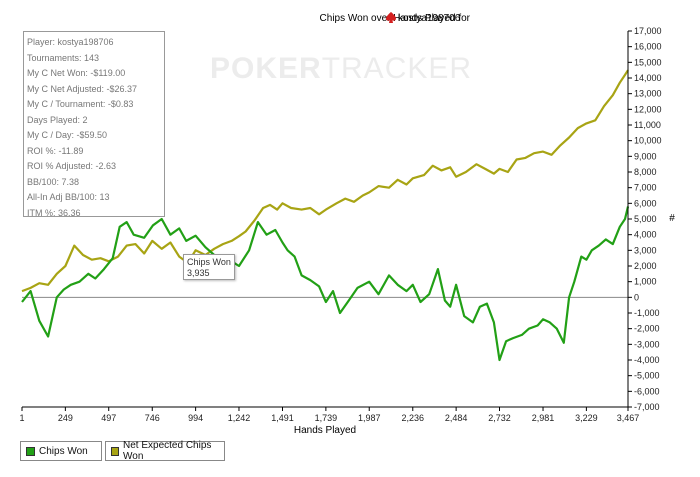  I want to click on spade-icon, so click(391, 17).